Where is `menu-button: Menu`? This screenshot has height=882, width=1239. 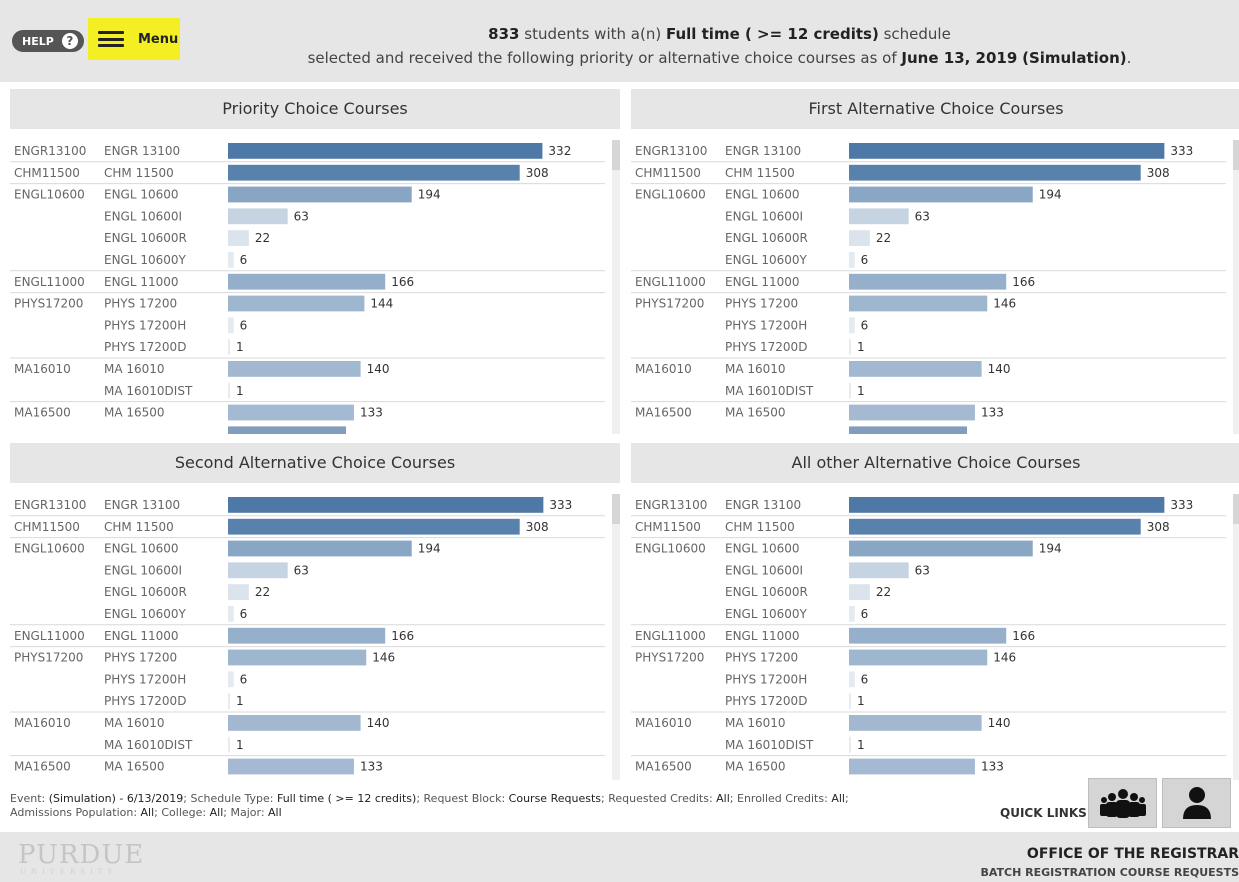
menu-button: Menu is located at coordinates (134, 39).